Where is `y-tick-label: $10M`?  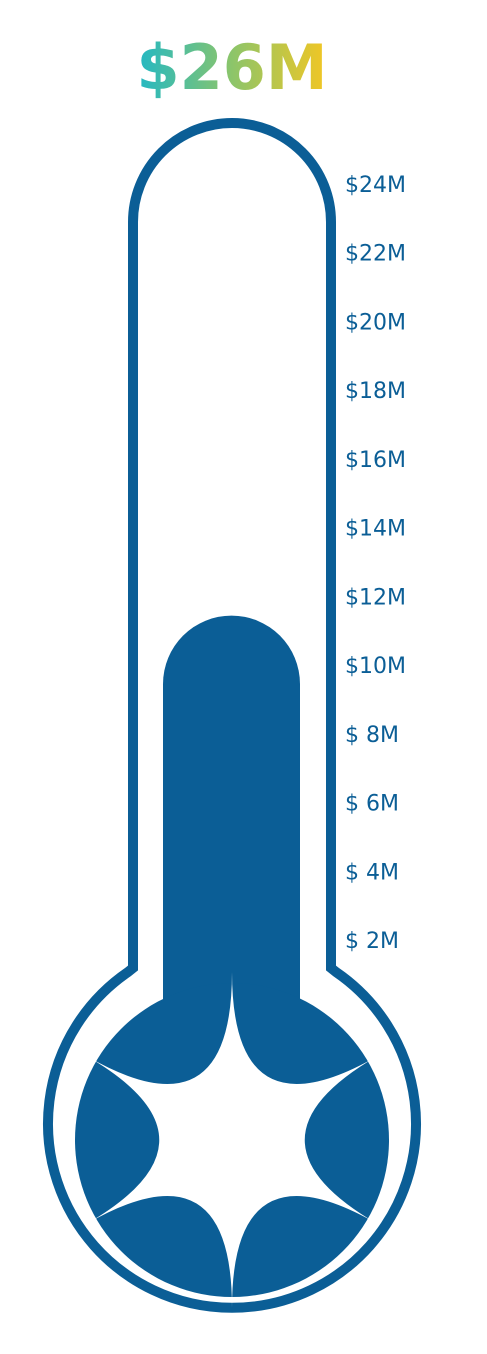
y-tick-label: $10M is located at coordinates (375, 666).